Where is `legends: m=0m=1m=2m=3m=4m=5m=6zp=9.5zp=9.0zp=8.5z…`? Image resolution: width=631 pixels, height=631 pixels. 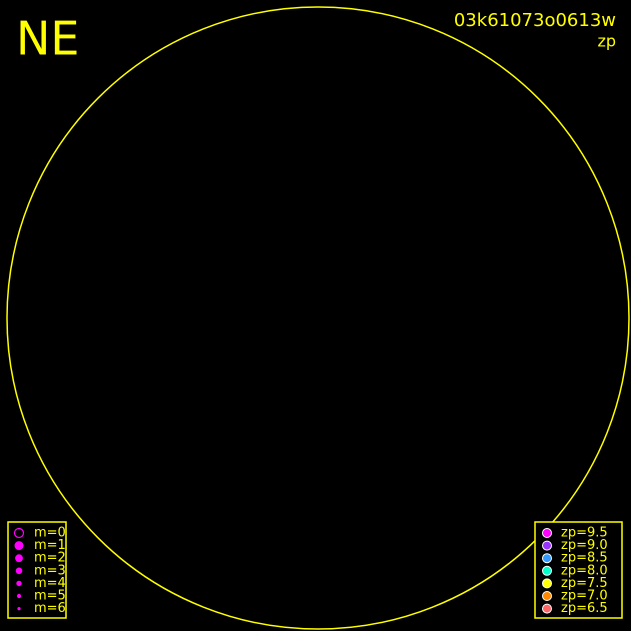
legends: m=0m=1m=2m=3m=4m=5m=6zp=9.5zp=9.0zp=8.5z… is located at coordinates (310, 571).